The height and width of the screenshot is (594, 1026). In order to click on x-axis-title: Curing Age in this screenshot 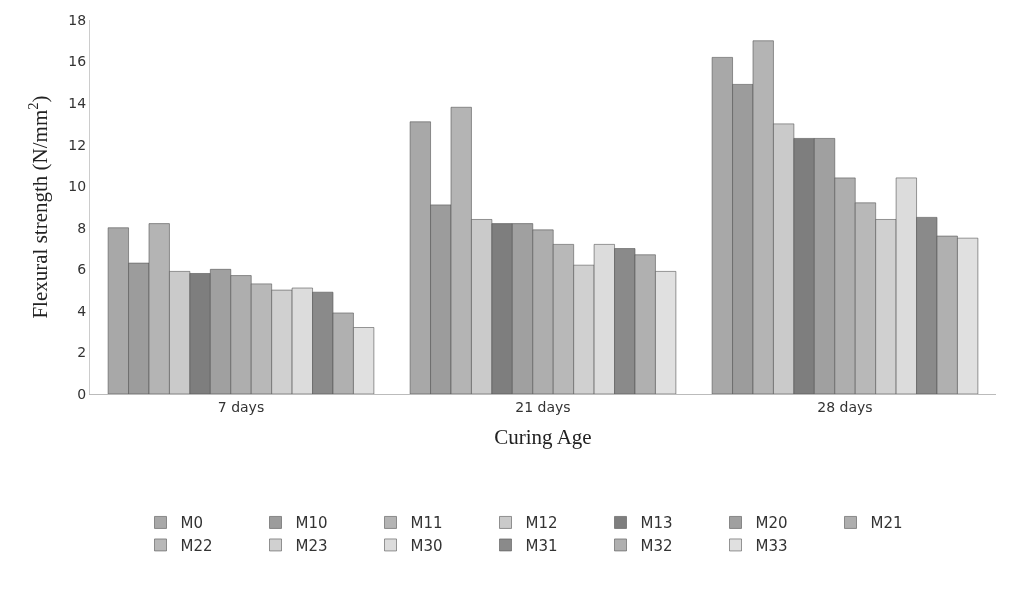, I will do `click(543, 437)`.